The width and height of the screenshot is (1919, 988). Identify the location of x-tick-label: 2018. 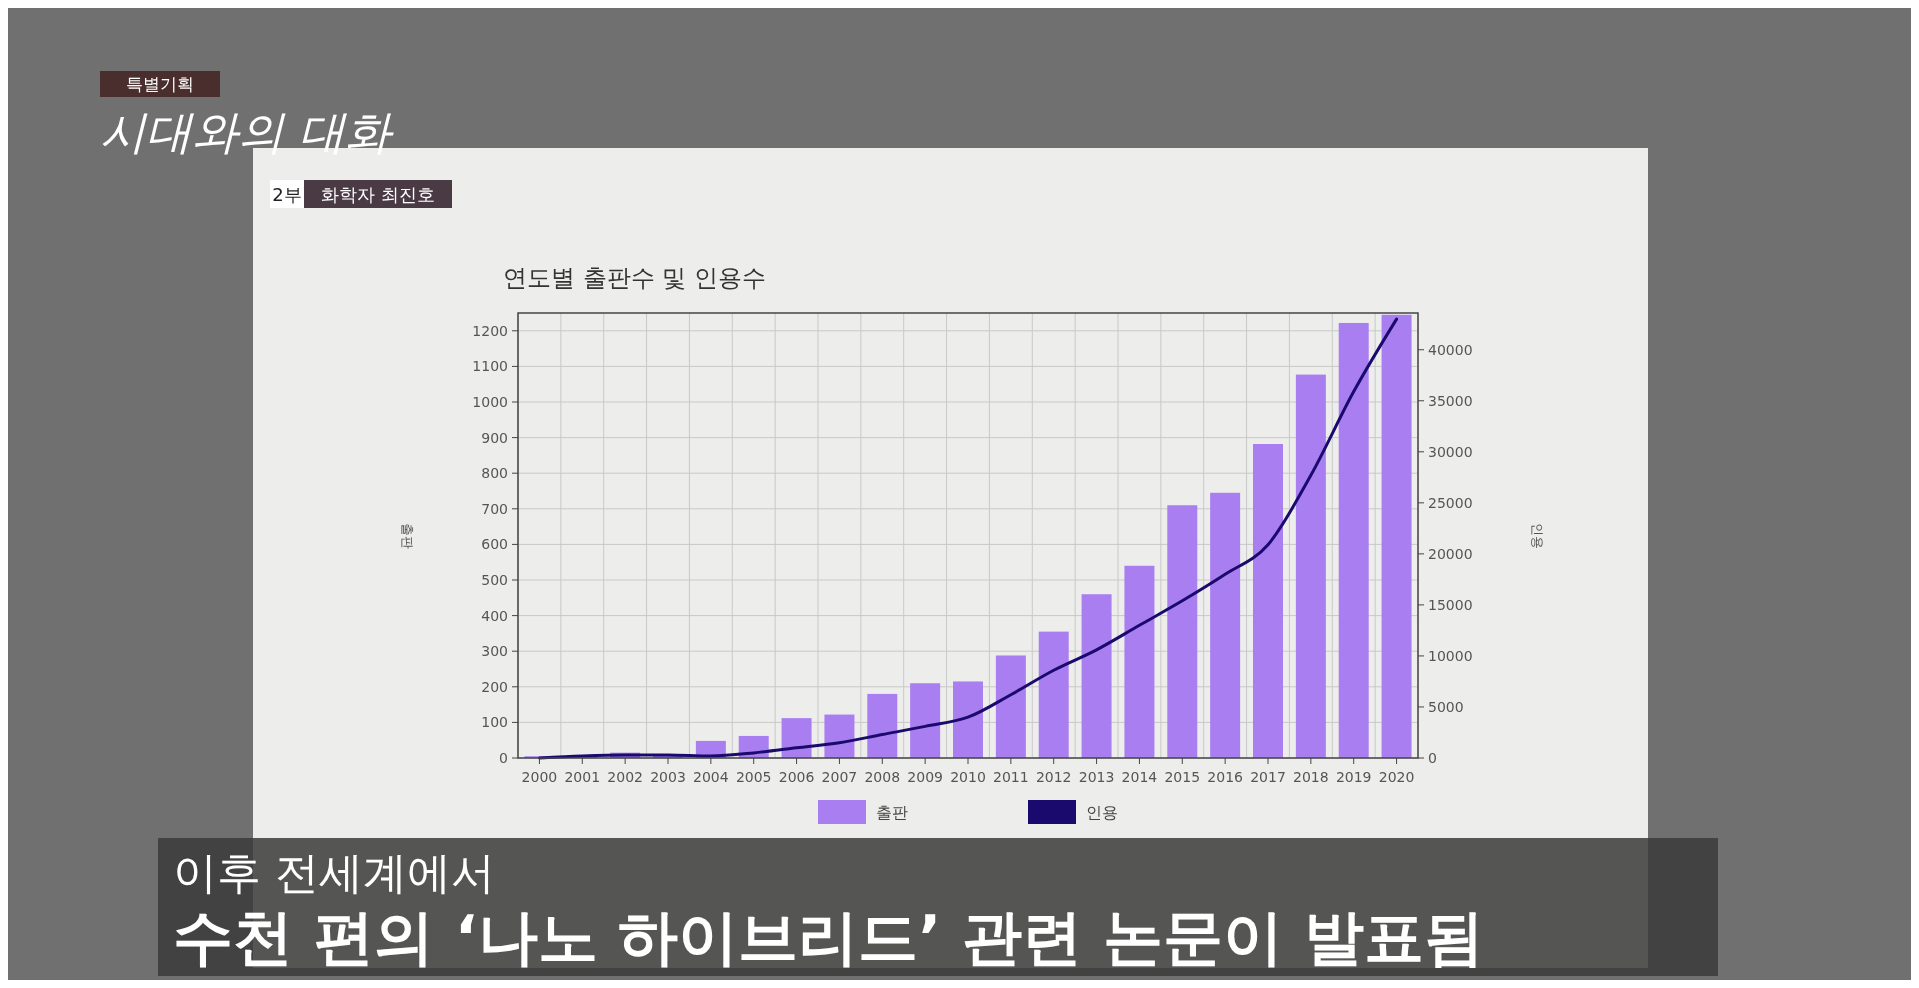
(1311, 777).